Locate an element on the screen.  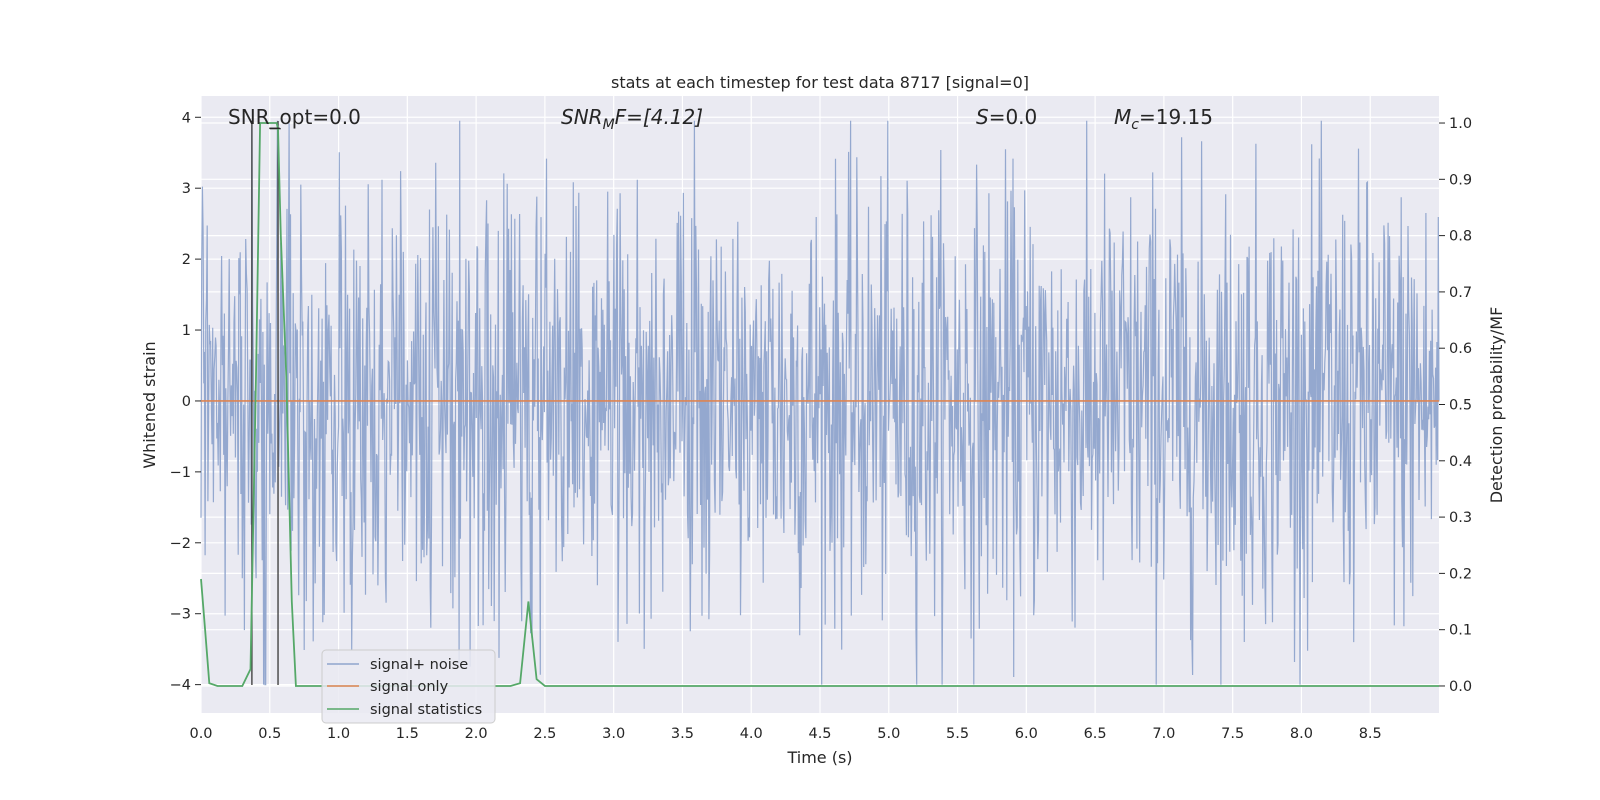
annotation-snr-mf-main: SNR is located at coordinates (582, 117).